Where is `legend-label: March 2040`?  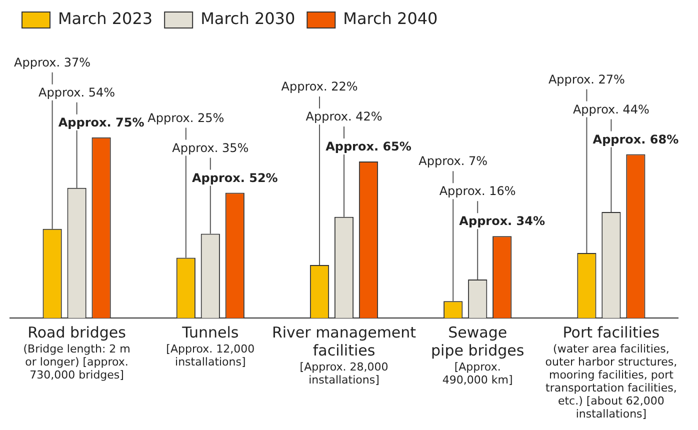 legend-label: March 2040 is located at coordinates (390, 18).